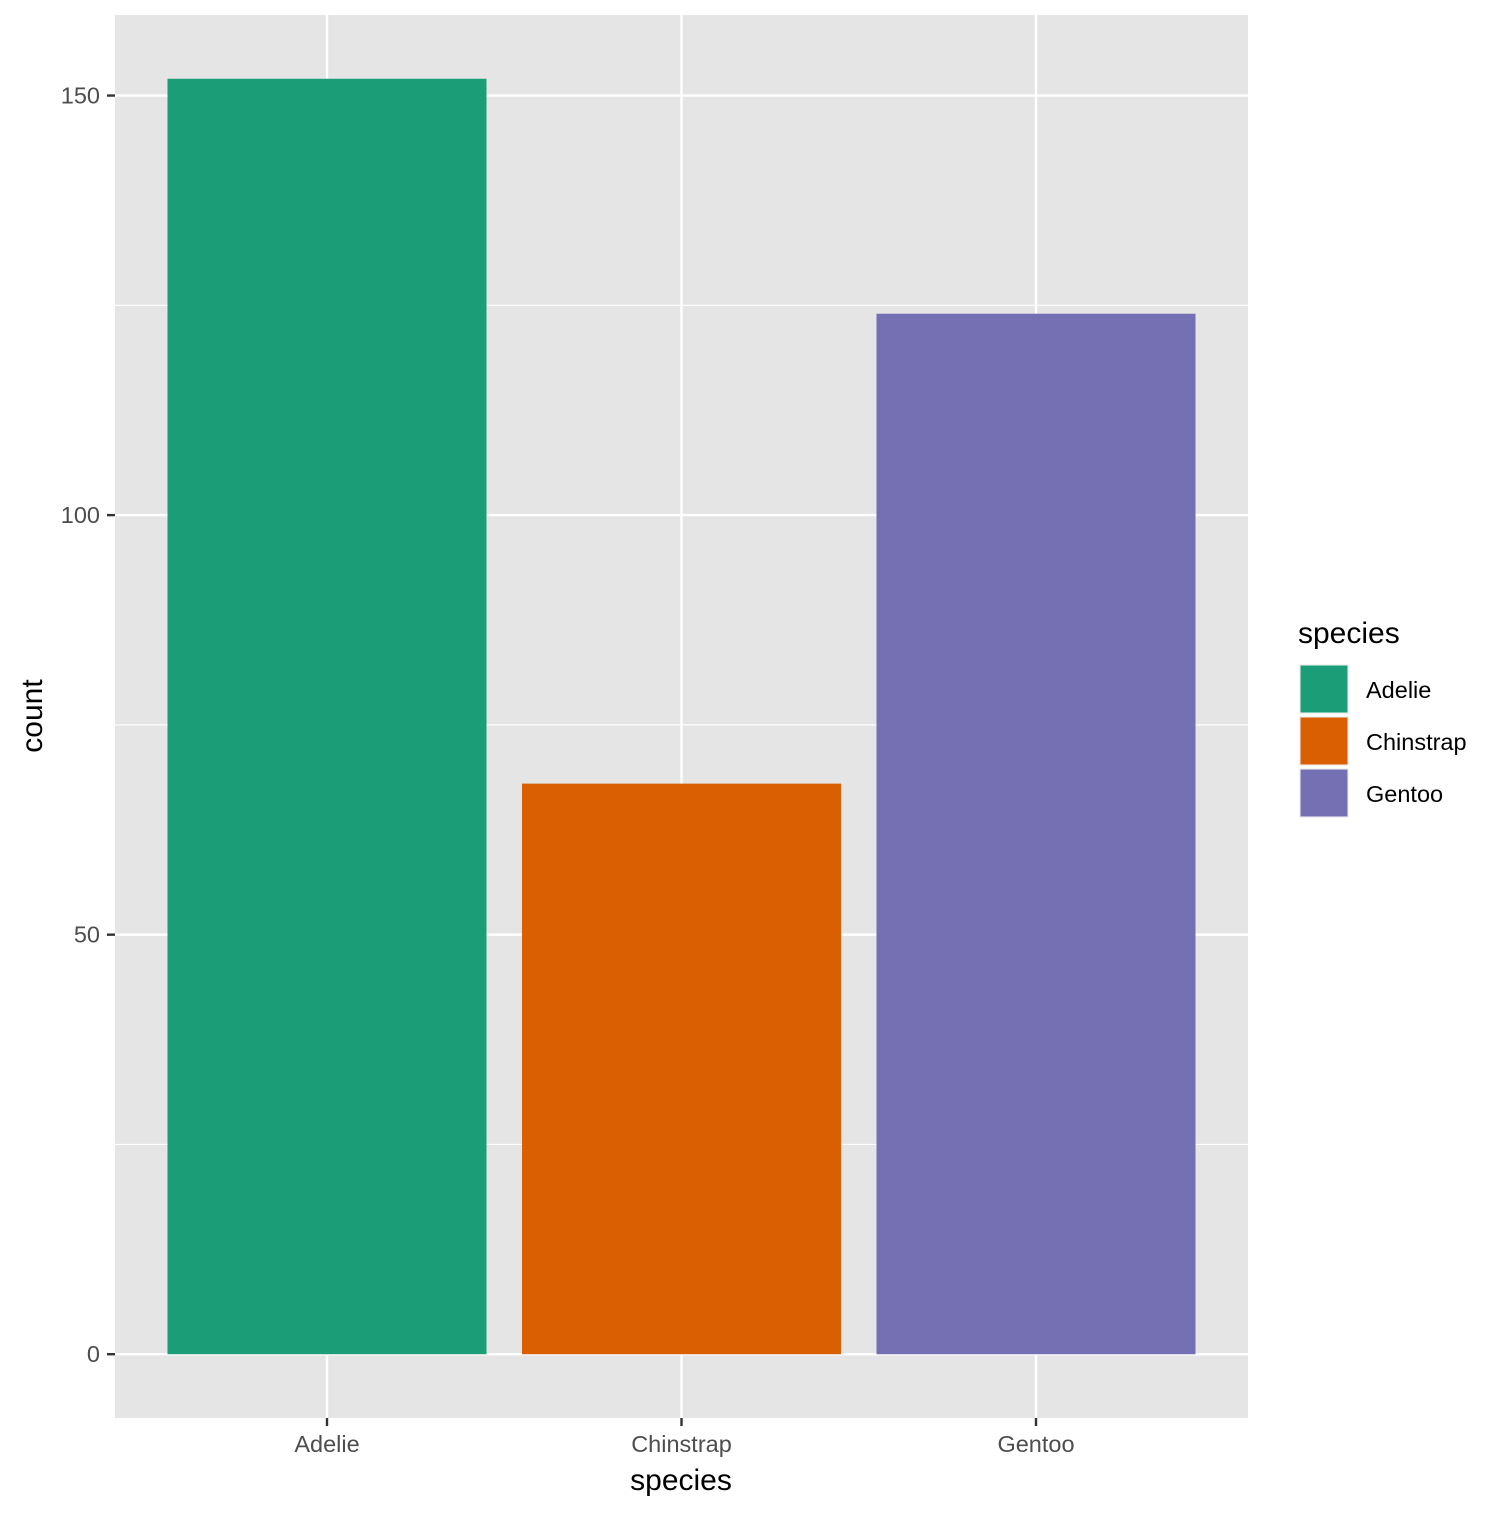 The height and width of the screenshot is (1517, 1512). I want to click on legend-title: species, so click(1349, 633).